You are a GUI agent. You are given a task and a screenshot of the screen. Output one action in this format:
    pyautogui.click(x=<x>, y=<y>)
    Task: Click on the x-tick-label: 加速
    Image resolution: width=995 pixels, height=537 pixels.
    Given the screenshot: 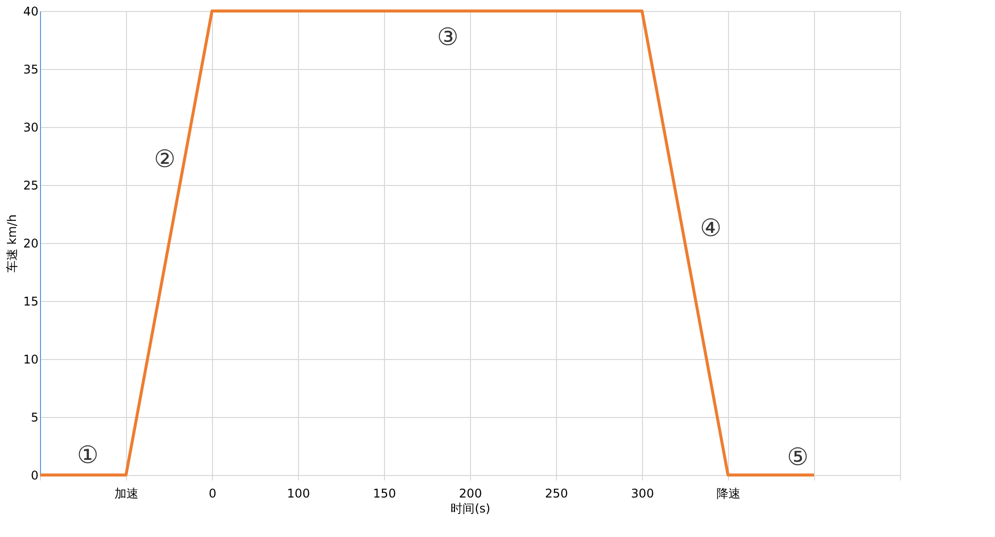 What is the action you would take?
    pyautogui.click(x=126, y=493)
    